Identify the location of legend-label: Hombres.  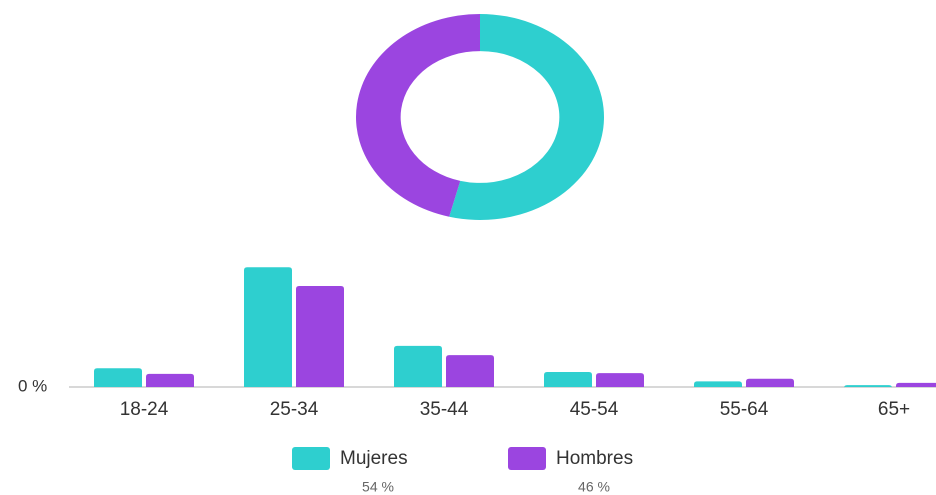
(594, 458).